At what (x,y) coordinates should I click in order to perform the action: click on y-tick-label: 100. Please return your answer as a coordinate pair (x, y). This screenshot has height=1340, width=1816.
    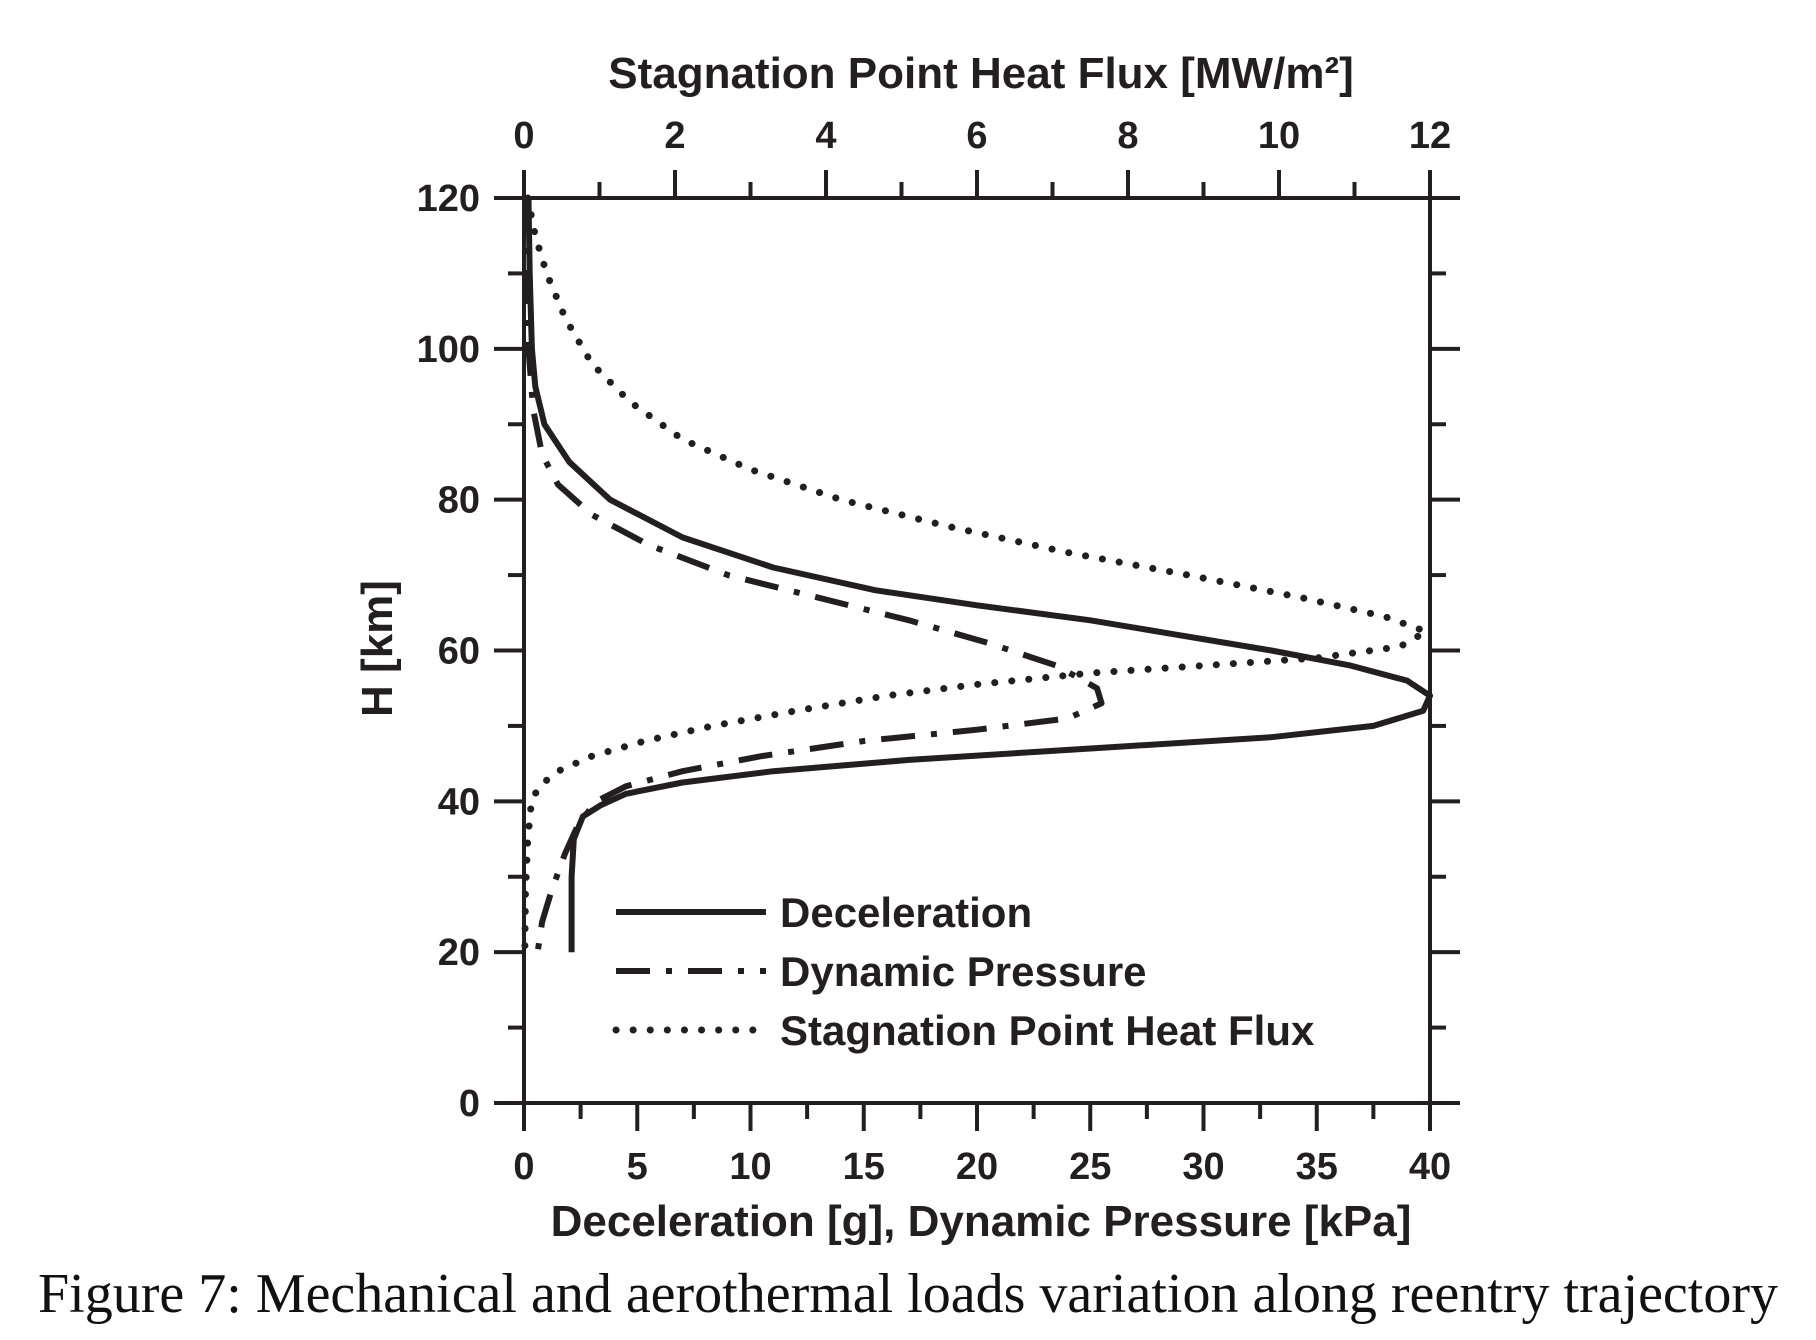
    Looking at the image, I should click on (448, 350).